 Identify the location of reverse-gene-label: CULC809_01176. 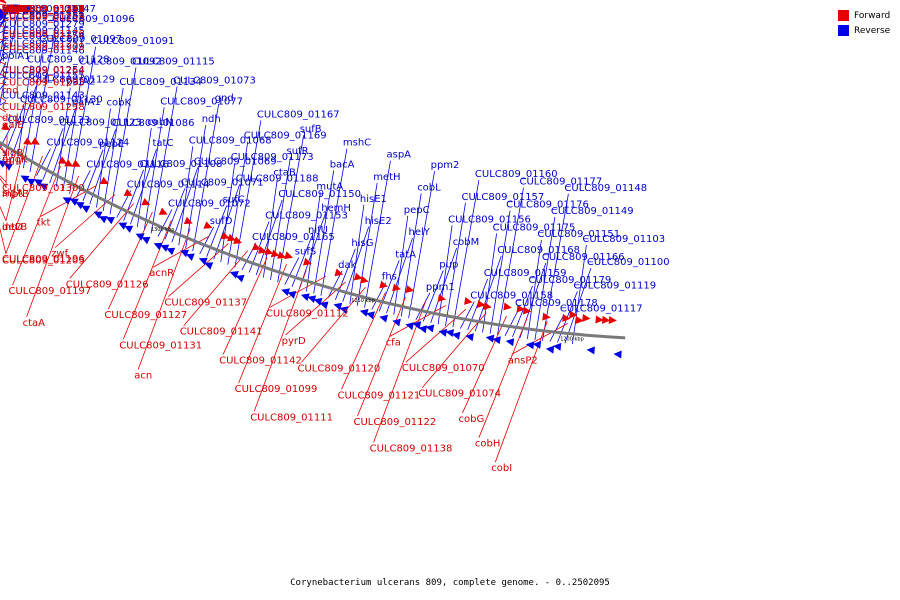
(547, 205).